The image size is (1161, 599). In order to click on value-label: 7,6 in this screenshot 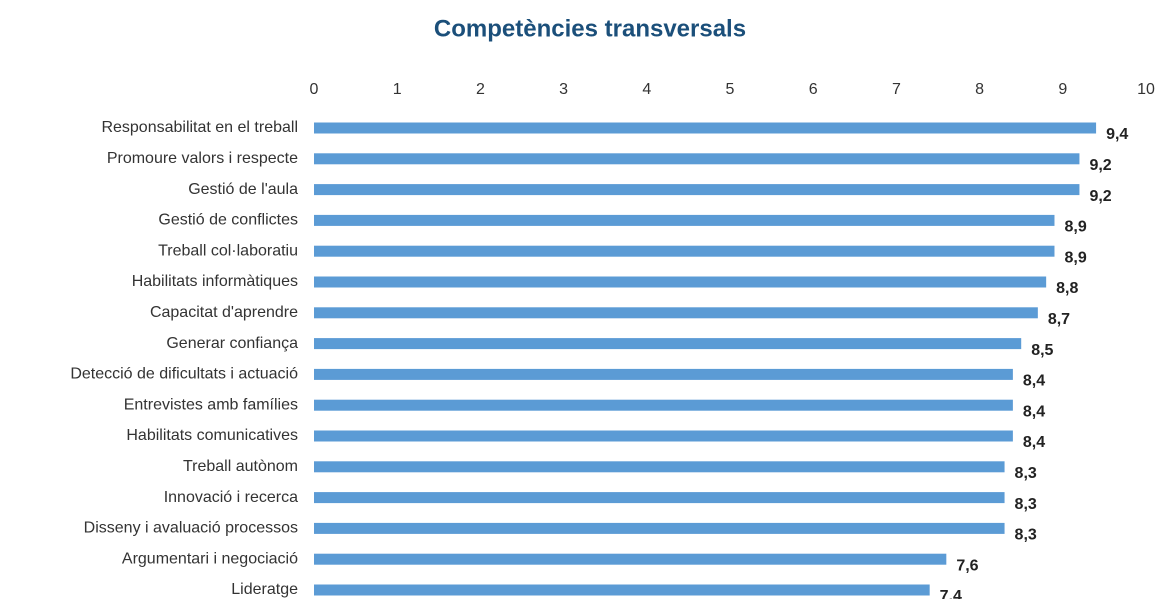, I will do `click(967, 565)`.